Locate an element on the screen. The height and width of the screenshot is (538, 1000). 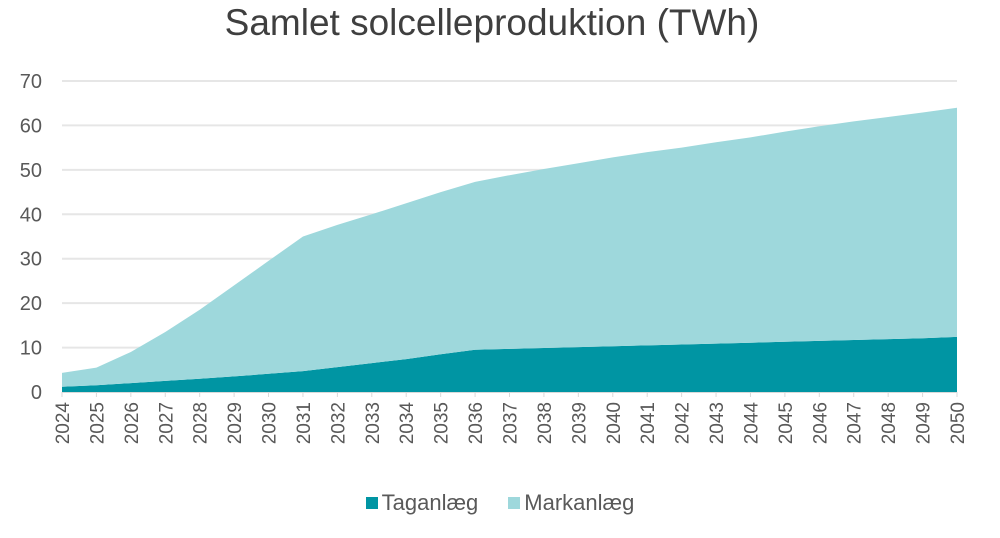
chart-title: Samlet solcelleproduktion (TWh) is located at coordinates (492, 22).